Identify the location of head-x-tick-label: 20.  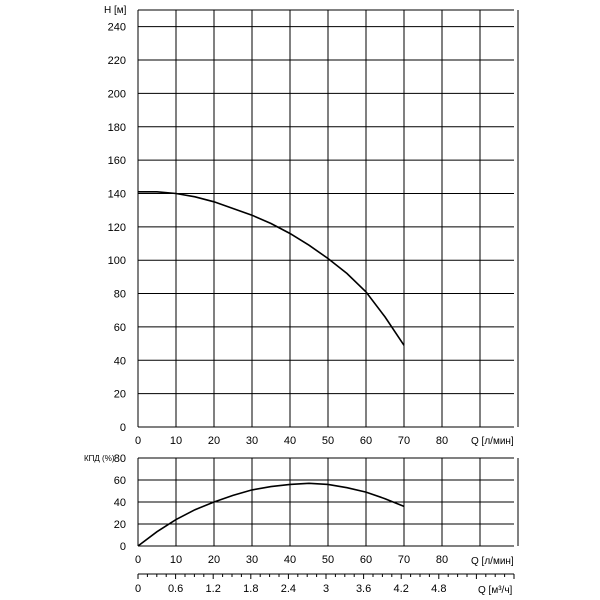
(214, 441).